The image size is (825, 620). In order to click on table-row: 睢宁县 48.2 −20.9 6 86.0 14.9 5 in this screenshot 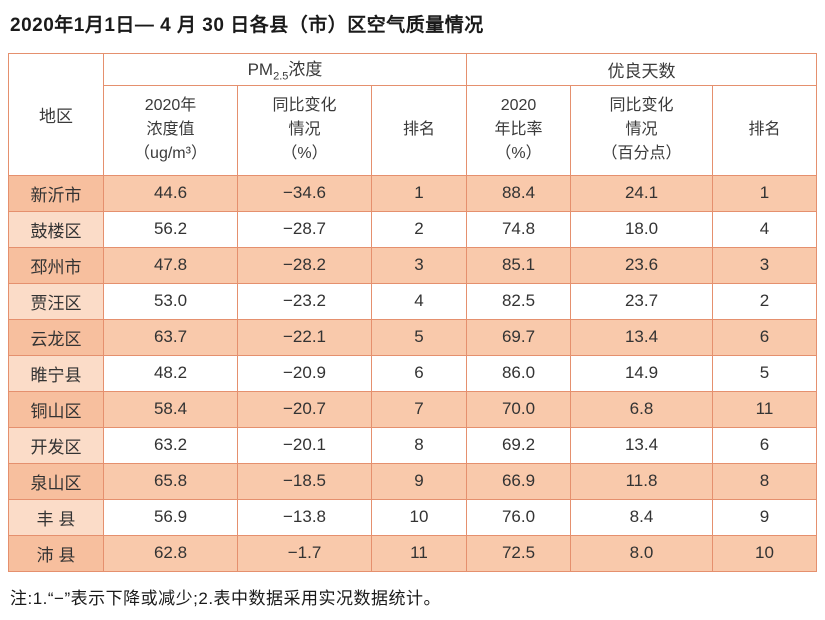, I will do `click(412, 373)`.